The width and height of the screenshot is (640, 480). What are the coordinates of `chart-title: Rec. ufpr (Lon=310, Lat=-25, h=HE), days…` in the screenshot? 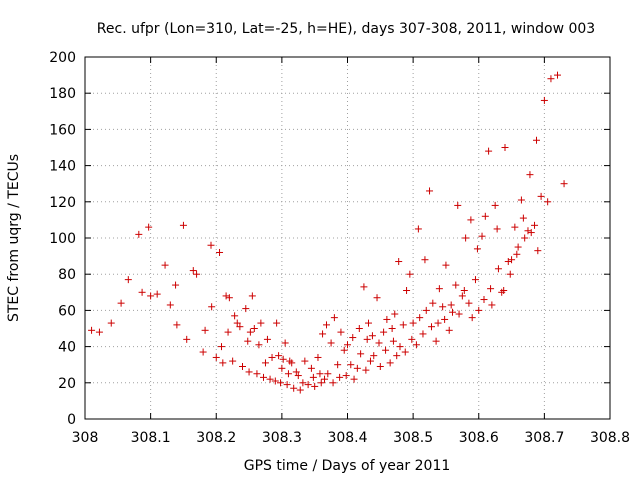 It's located at (346, 29).